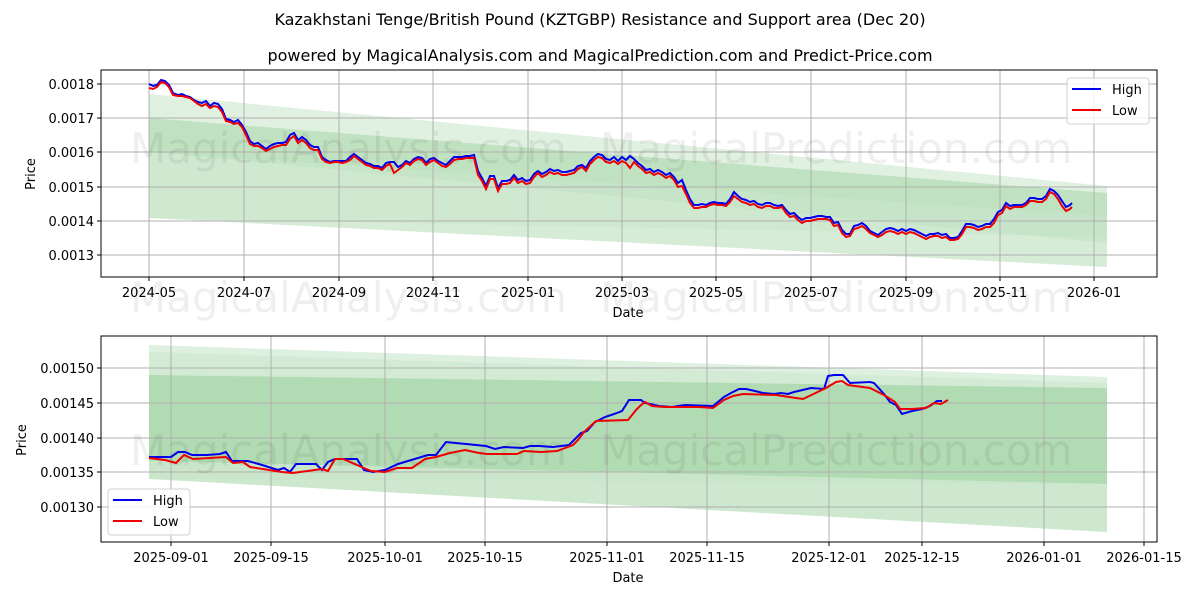 The height and width of the screenshot is (600, 1200). Describe the element at coordinates (528, 293) in the screenshot. I see `top-xtick: 2025-01` at that location.